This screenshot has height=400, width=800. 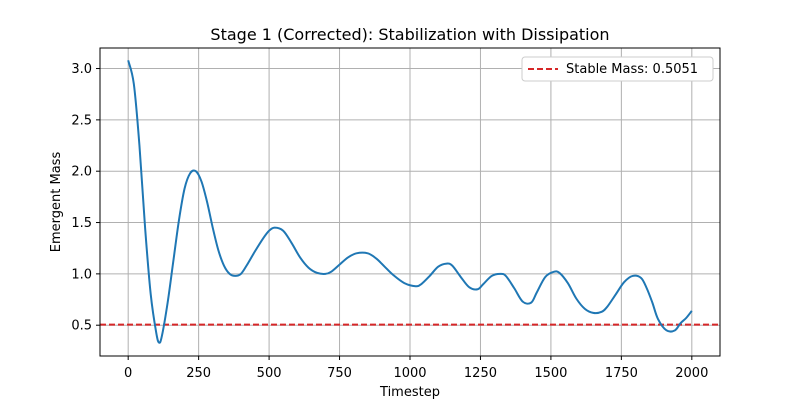 I want to click on x-tick-label: 0, so click(x=128, y=373).